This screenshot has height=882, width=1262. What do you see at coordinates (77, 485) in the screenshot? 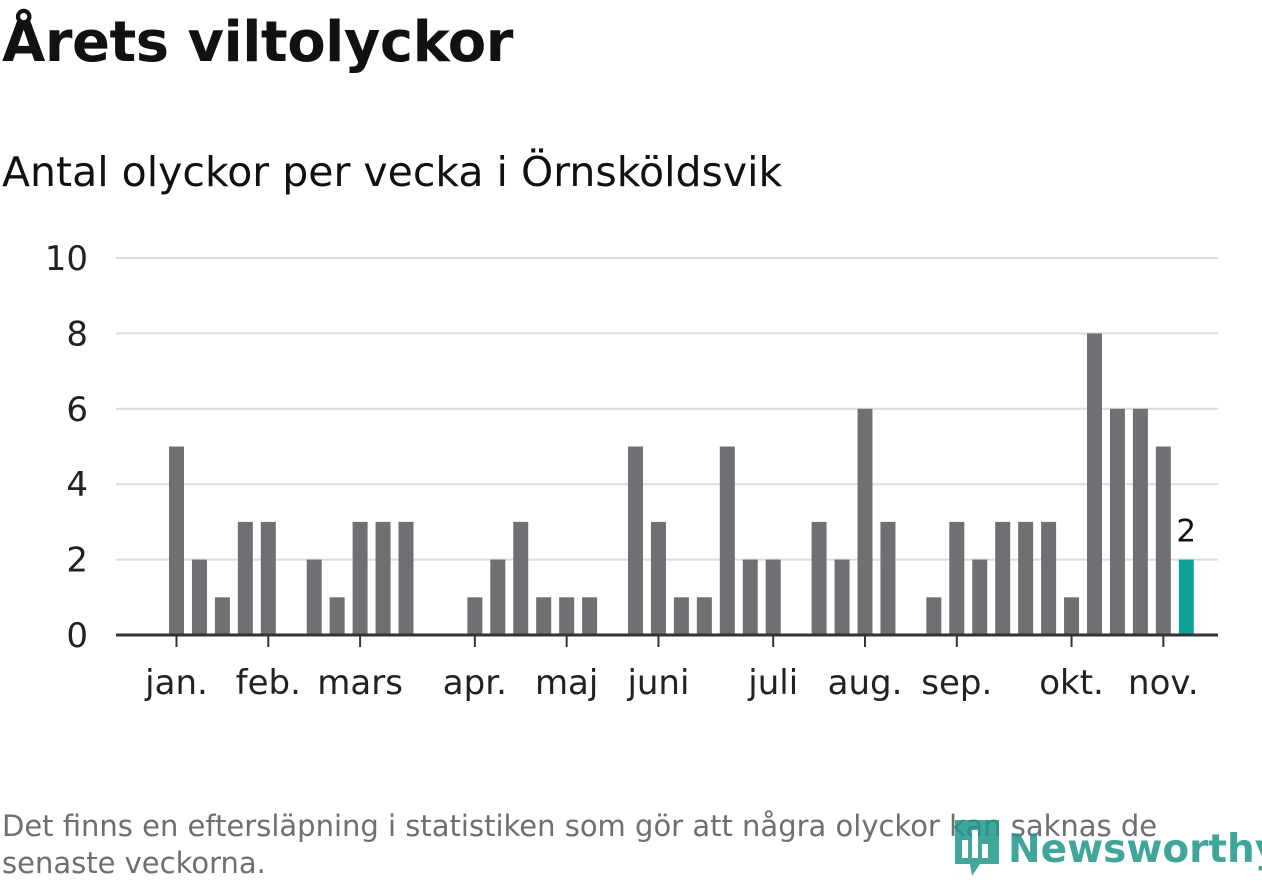
I see `y-tick-label: 4` at bounding box center [77, 485].